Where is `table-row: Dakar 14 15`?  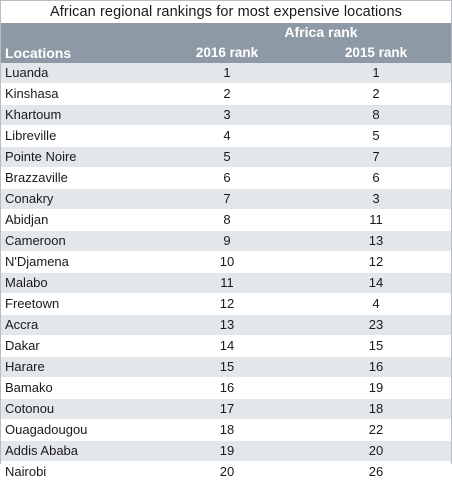
table-row: Dakar 14 15 is located at coordinates (226, 346).